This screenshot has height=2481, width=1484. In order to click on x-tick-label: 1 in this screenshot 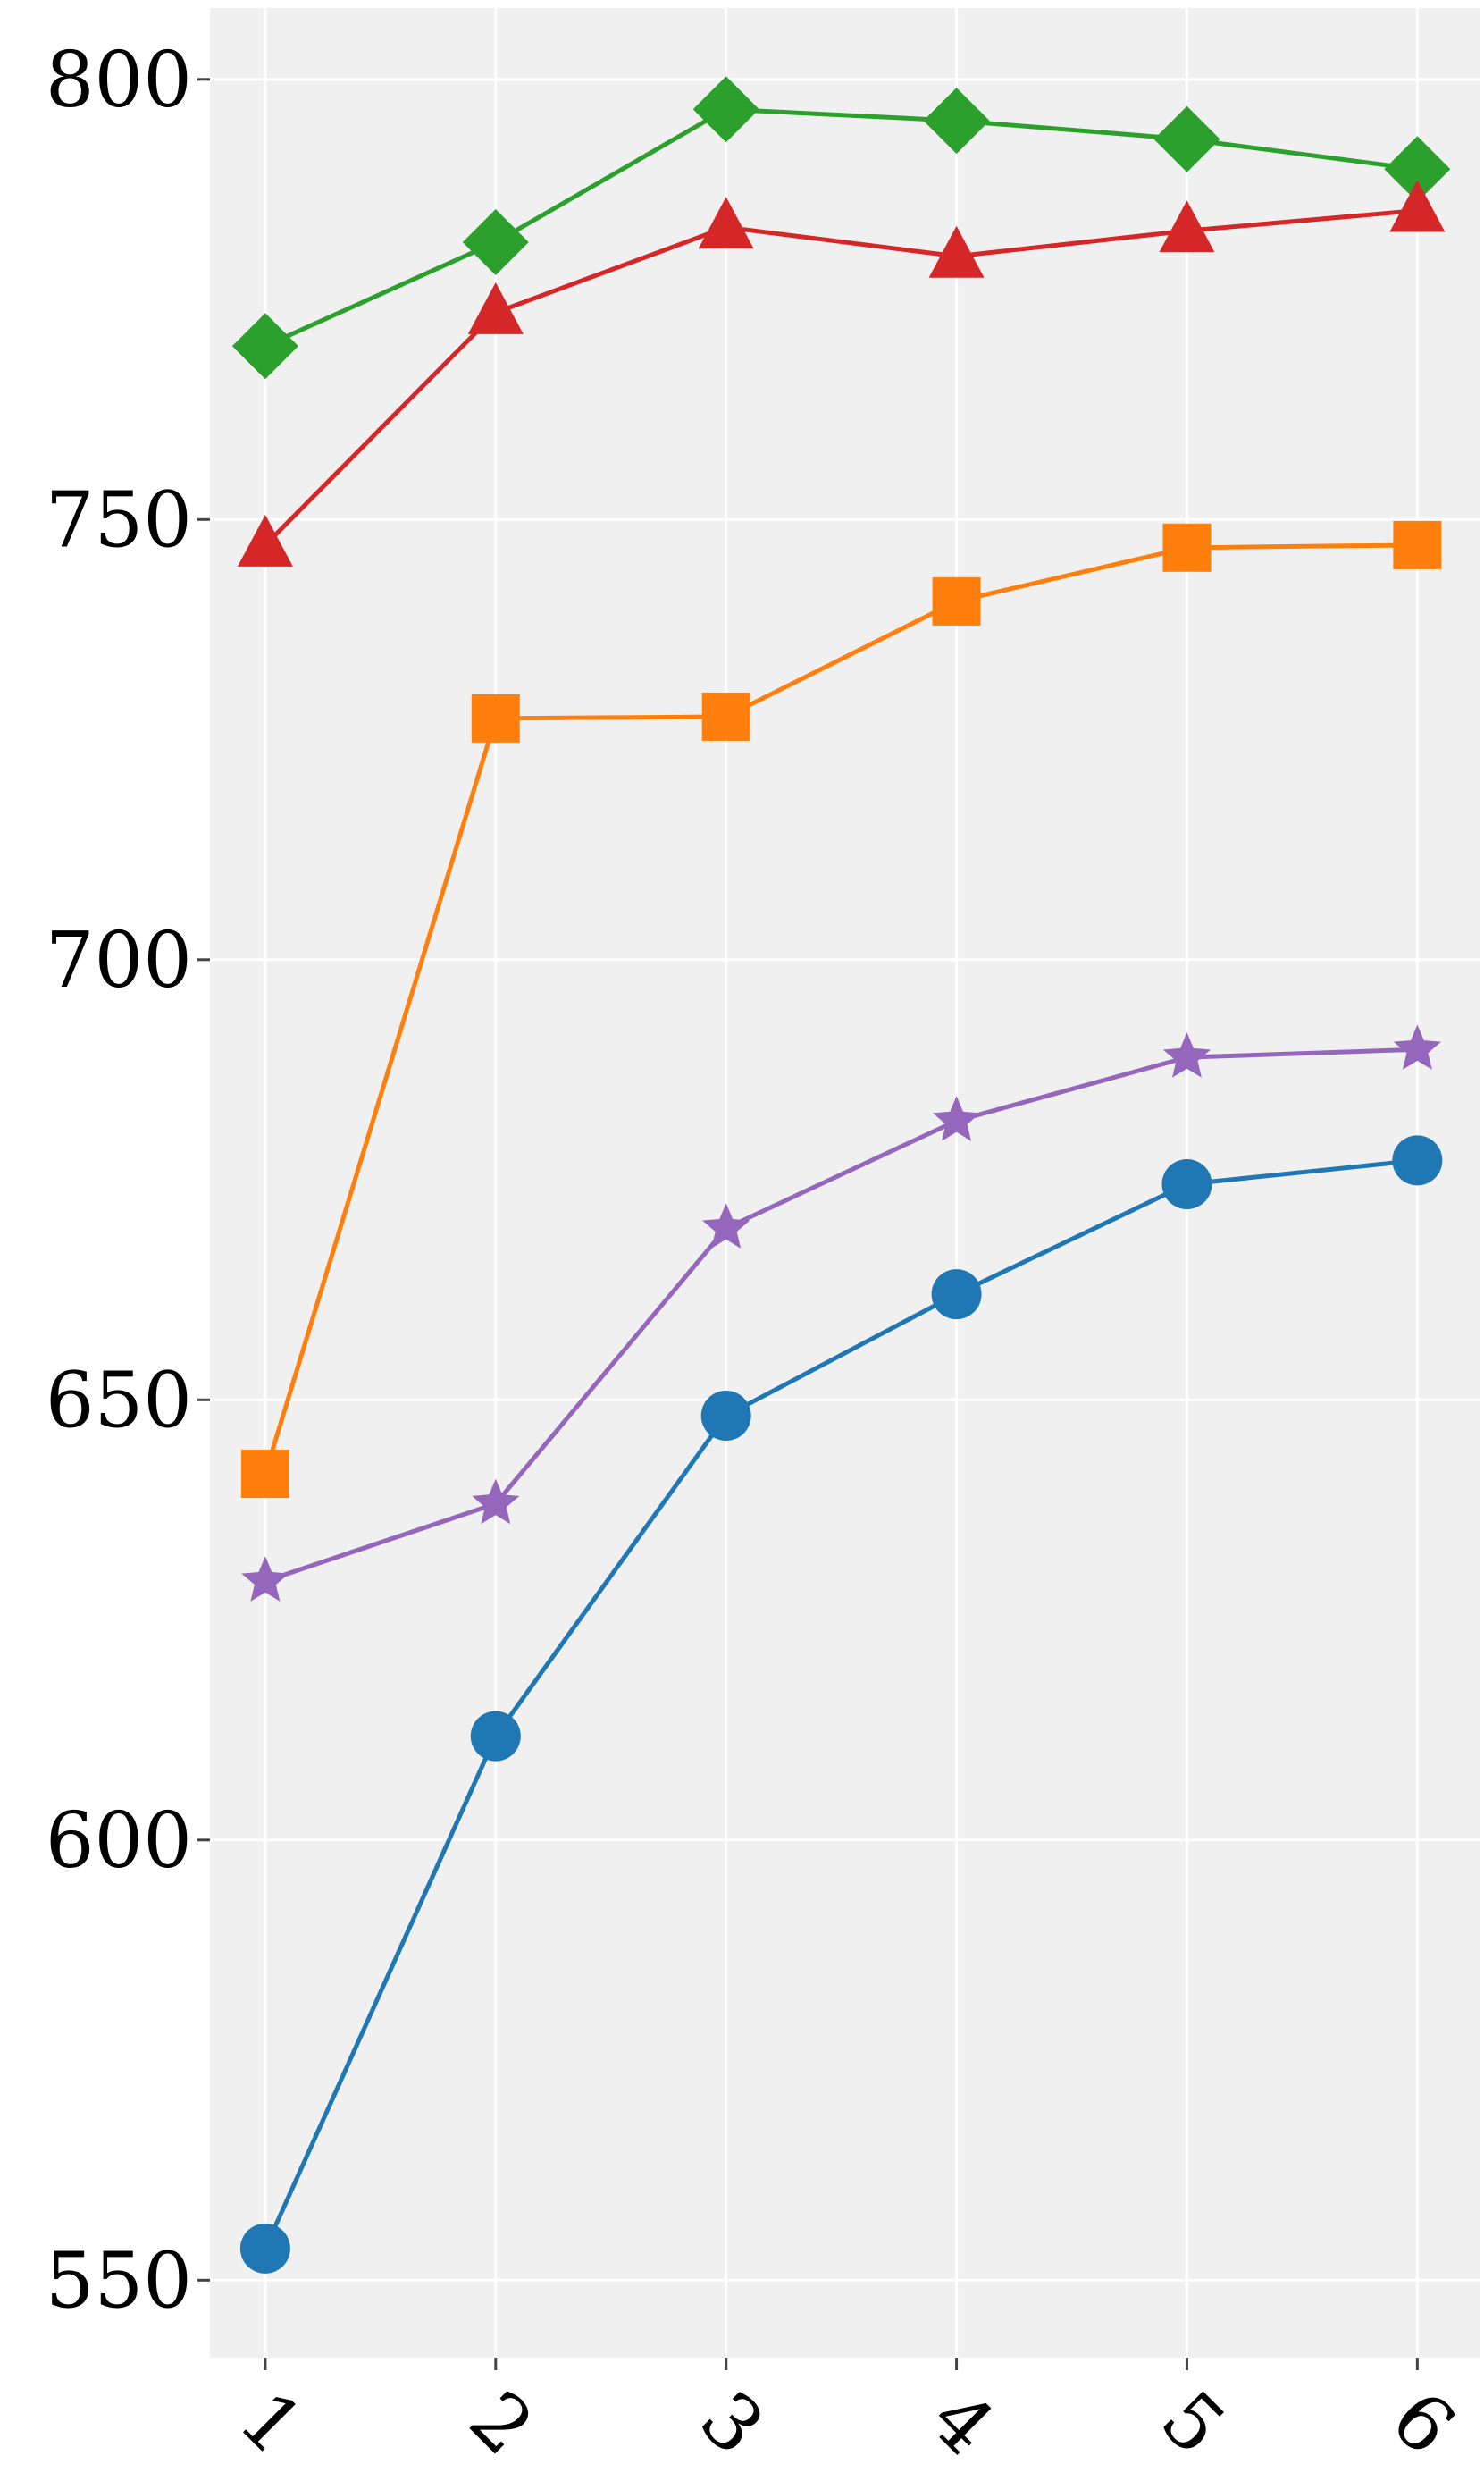, I will do `click(271, 2424)`.